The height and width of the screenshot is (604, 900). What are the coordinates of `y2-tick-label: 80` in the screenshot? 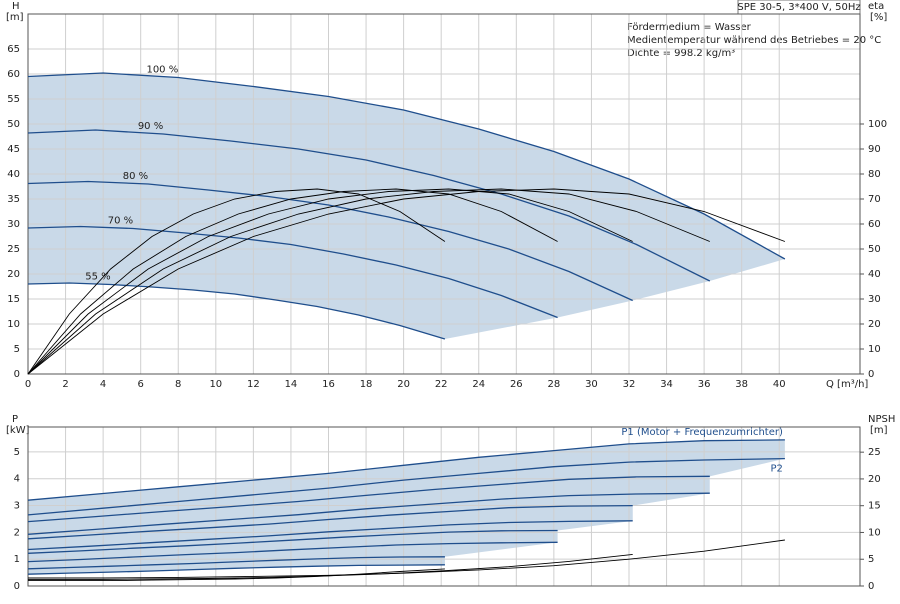 It's located at (874, 174).